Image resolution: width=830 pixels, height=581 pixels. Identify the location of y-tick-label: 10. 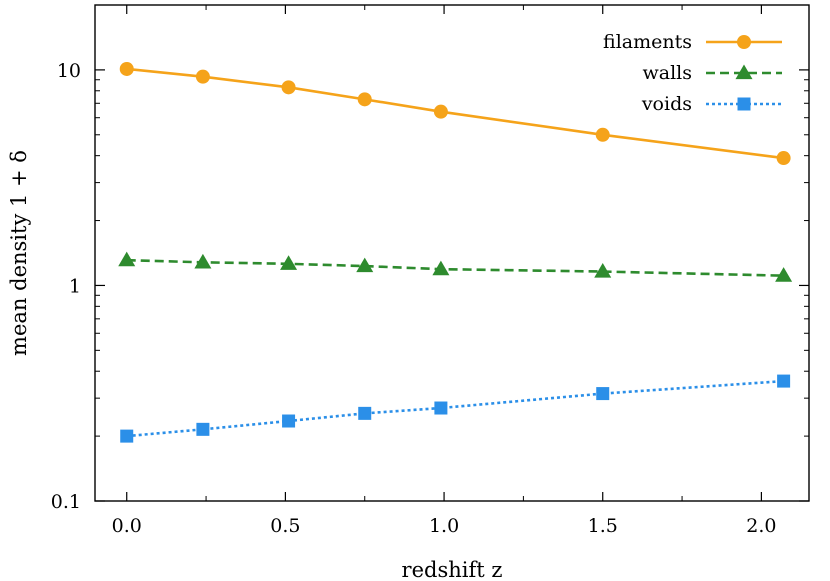
(69, 71).